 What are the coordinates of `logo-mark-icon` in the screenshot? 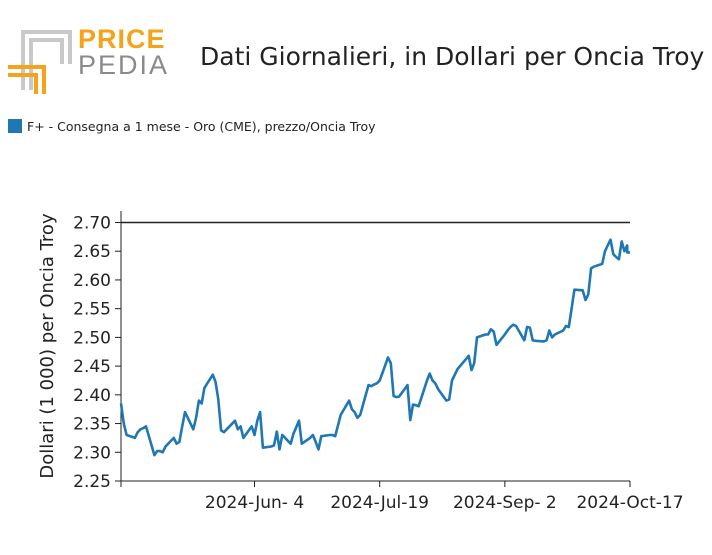 It's located at (40, 62).